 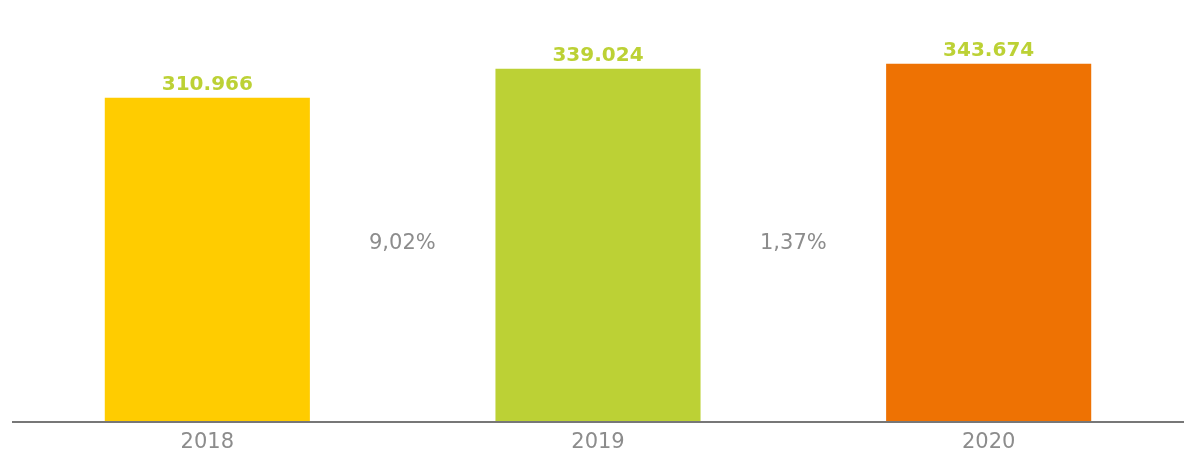 I want to click on x-tick-label: 2018, so click(x=207, y=441).